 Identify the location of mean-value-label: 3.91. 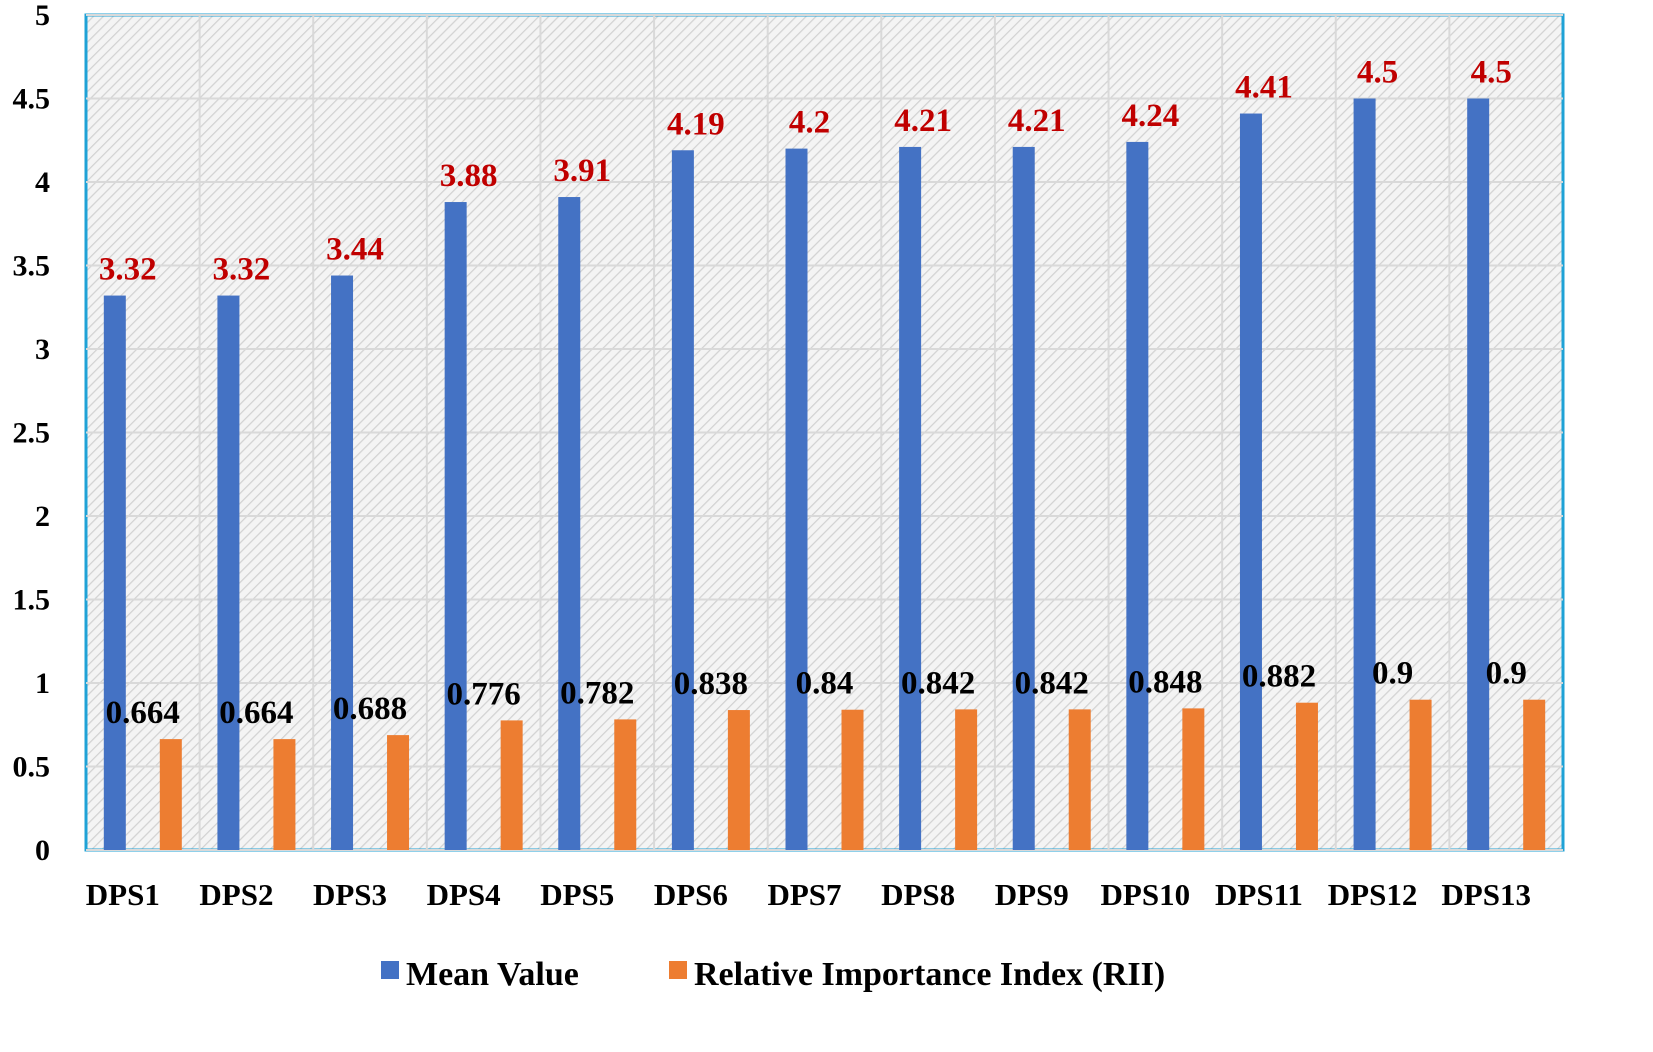
(582, 171).